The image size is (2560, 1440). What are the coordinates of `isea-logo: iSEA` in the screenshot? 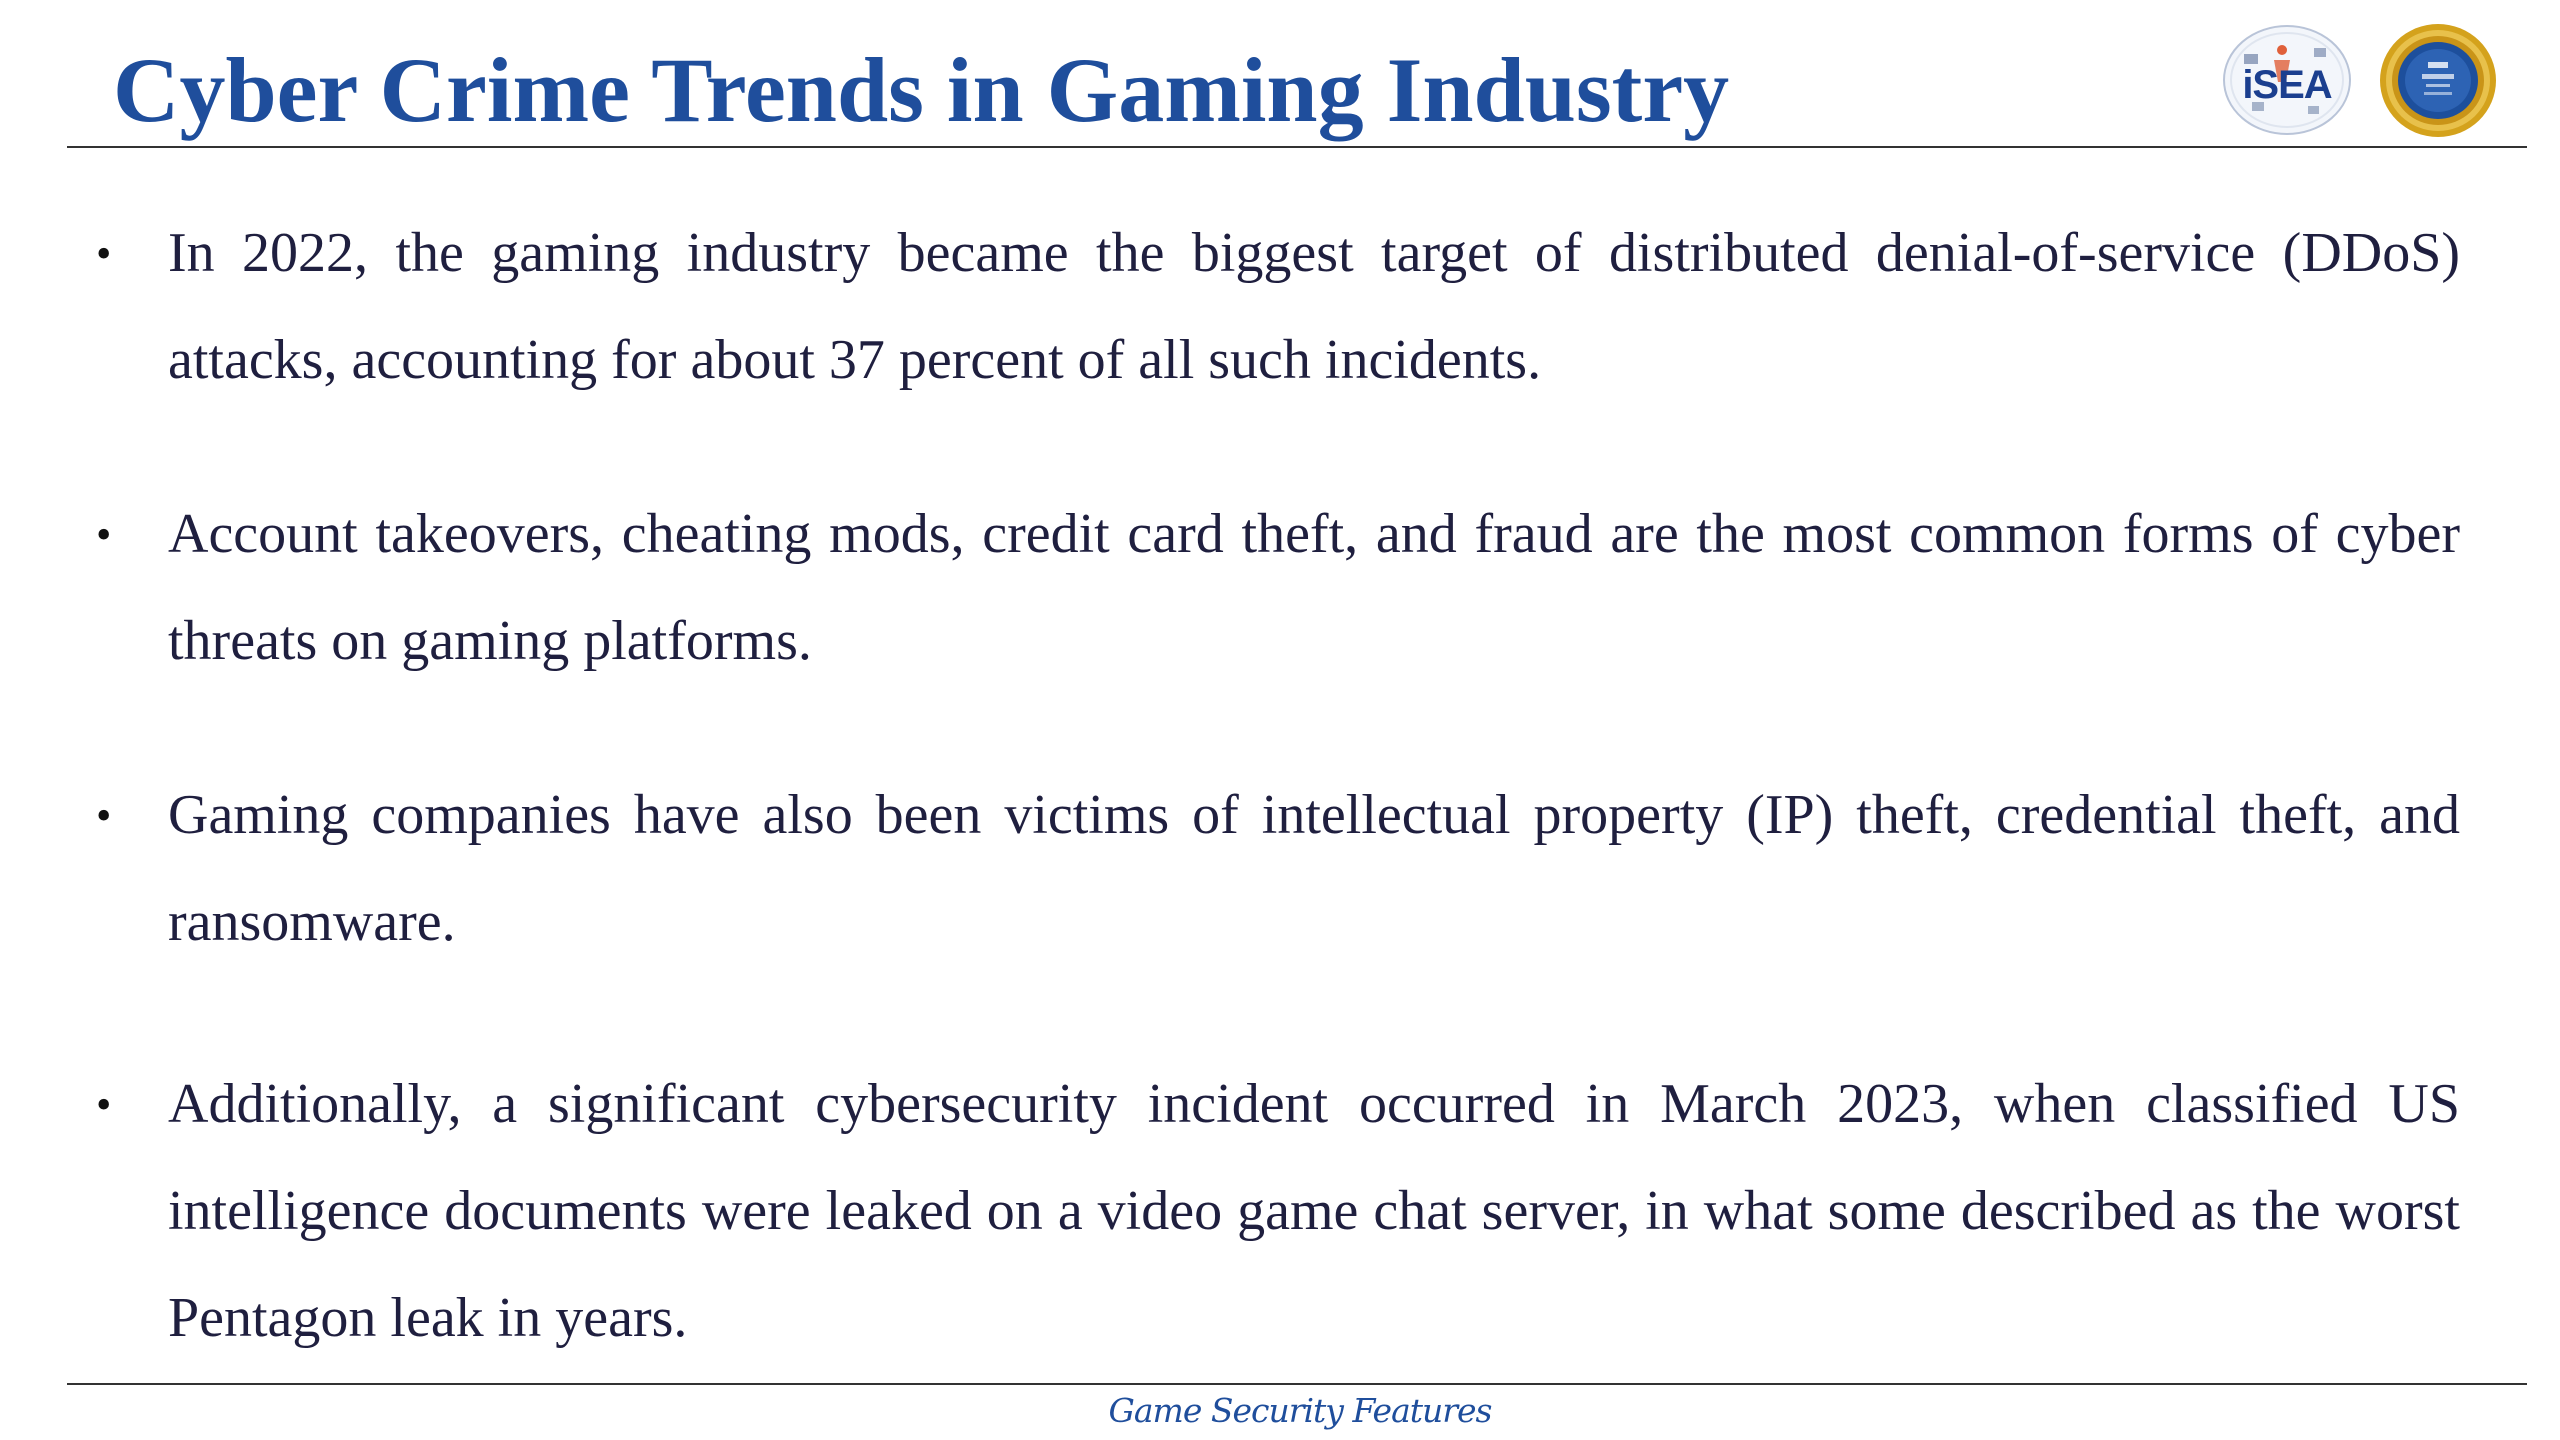 It's located at (2287, 80).